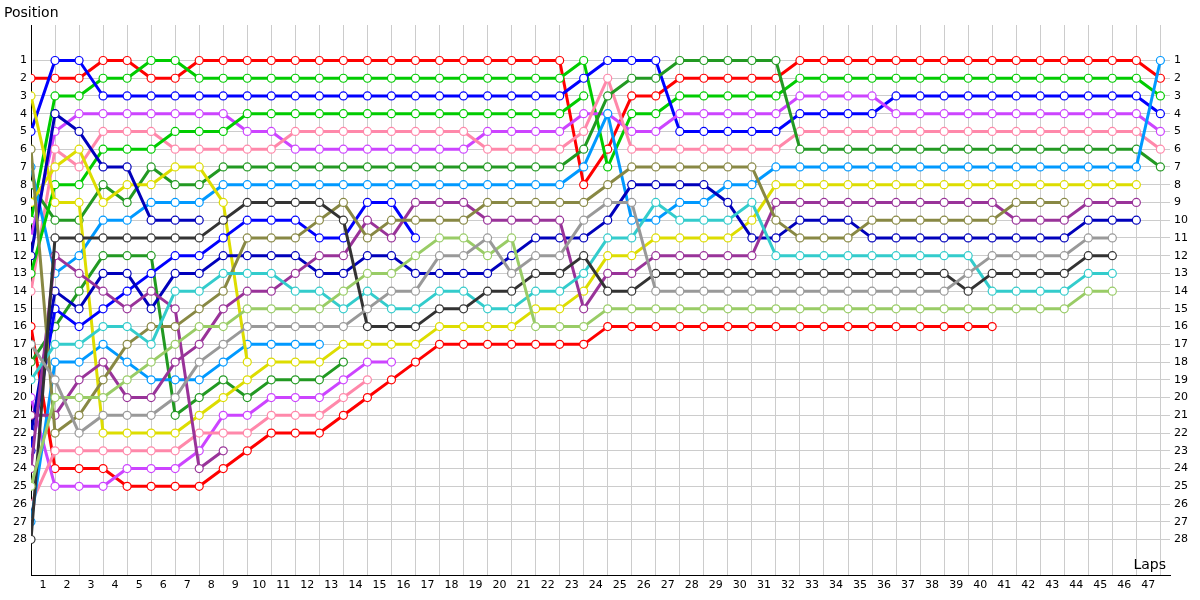 The height and width of the screenshot is (600, 1200). What do you see at coordinates (139, 585) in the screenshot?
I see `x-tick-label: 5` at bounding box center [139, 585].